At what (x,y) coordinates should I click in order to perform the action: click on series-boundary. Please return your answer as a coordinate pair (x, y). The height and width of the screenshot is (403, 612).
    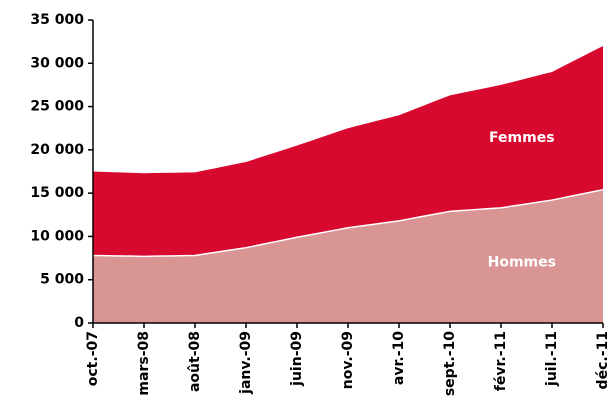
    Looking at the image, I should click on (348, 223).